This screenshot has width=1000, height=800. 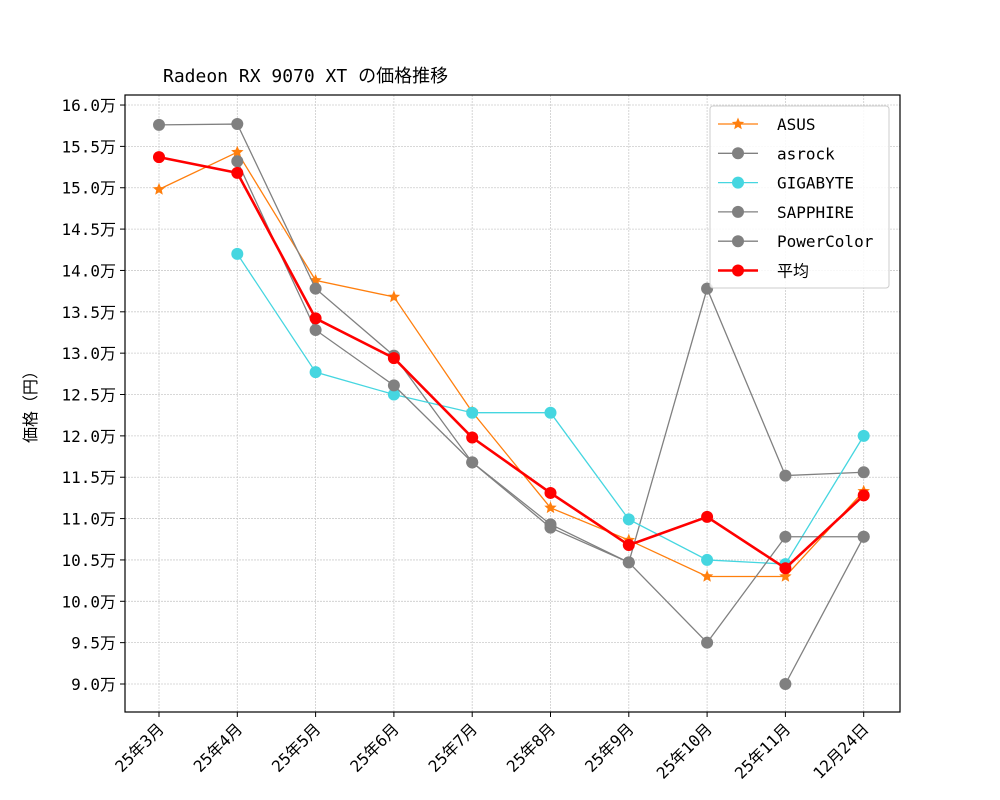 What do you see at coordinates (609, 747) in the screenshot?
I see `x-tick-label: 25年9月` at bounding box center [609, 747].